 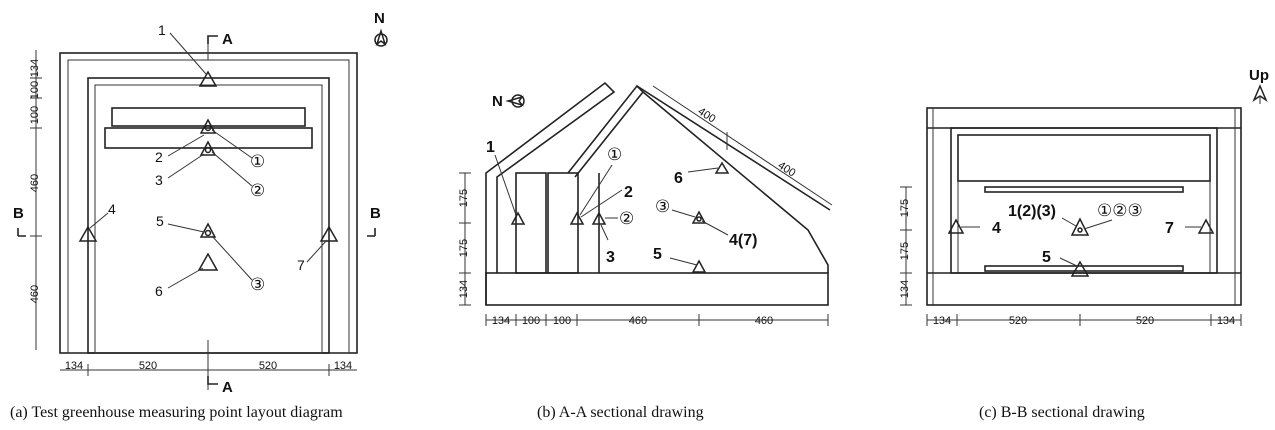 What do you see at coordinates (606, 131) in the screenshot?
I see `middle-roof` at bounding box center [606, 131].